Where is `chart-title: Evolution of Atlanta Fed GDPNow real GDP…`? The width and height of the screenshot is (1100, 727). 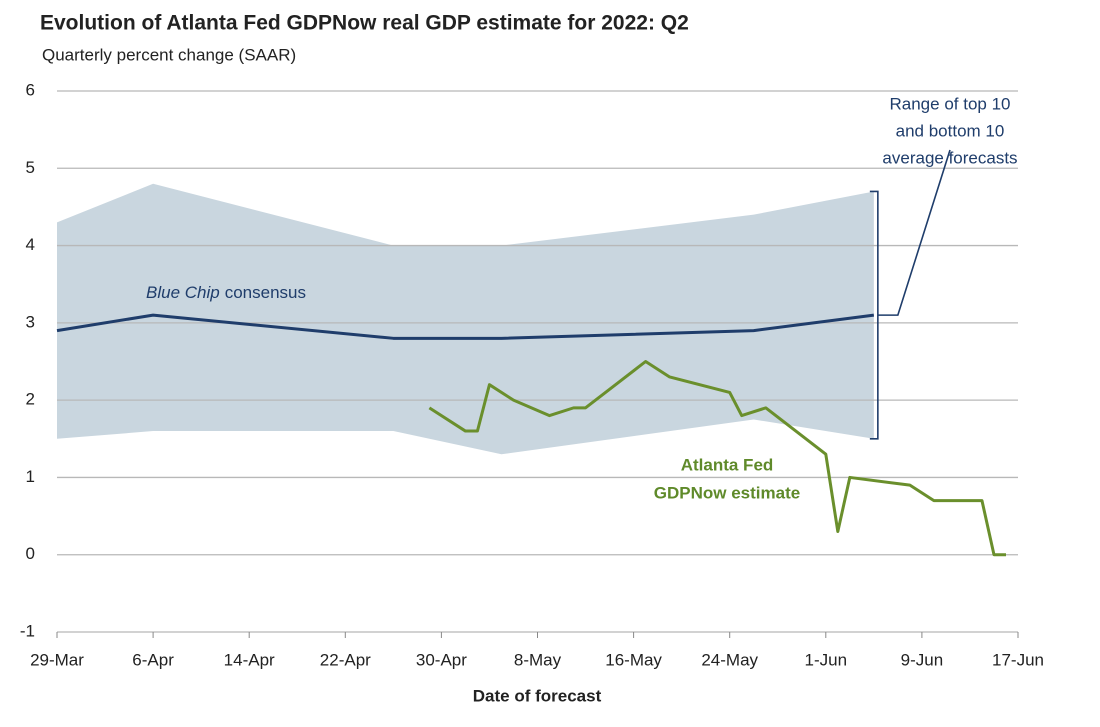
chart-title: Evolution of Atlanta Fed GDPNow real GDP… is located at coordinates (364, 23).